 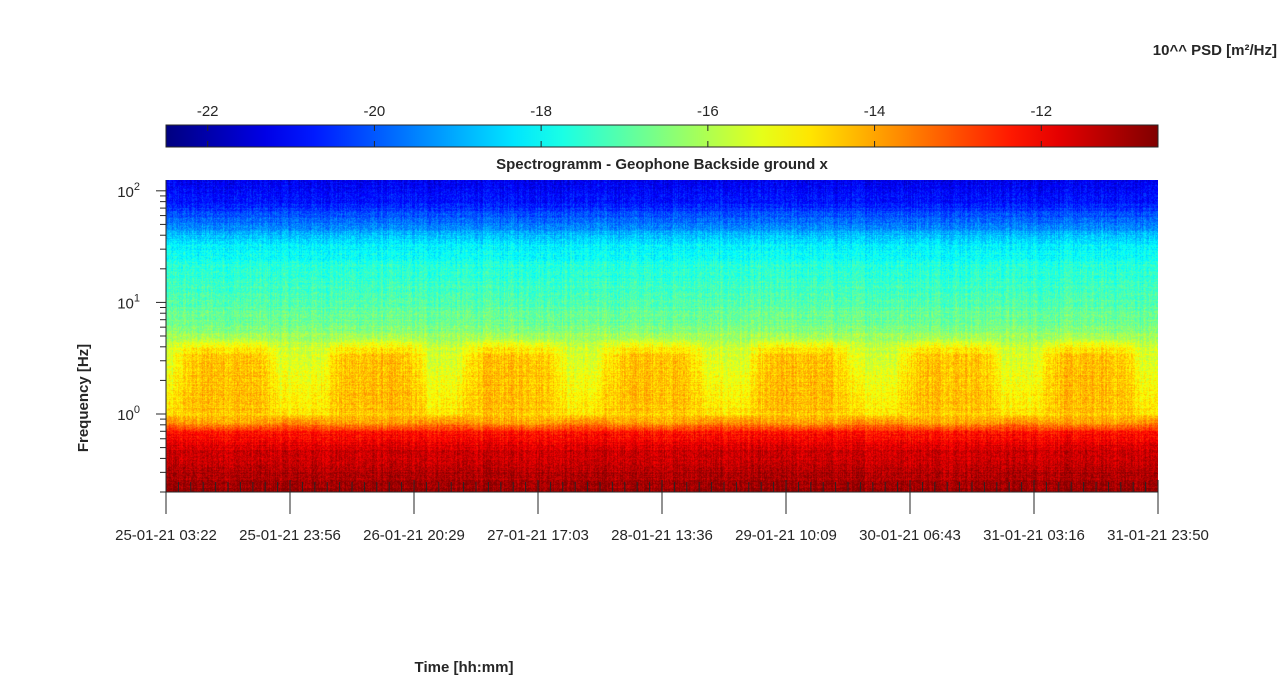 I want to click on colorbar-ticks: -22 -20 -18 -16 -14 -12, so click(x=624, y=125).